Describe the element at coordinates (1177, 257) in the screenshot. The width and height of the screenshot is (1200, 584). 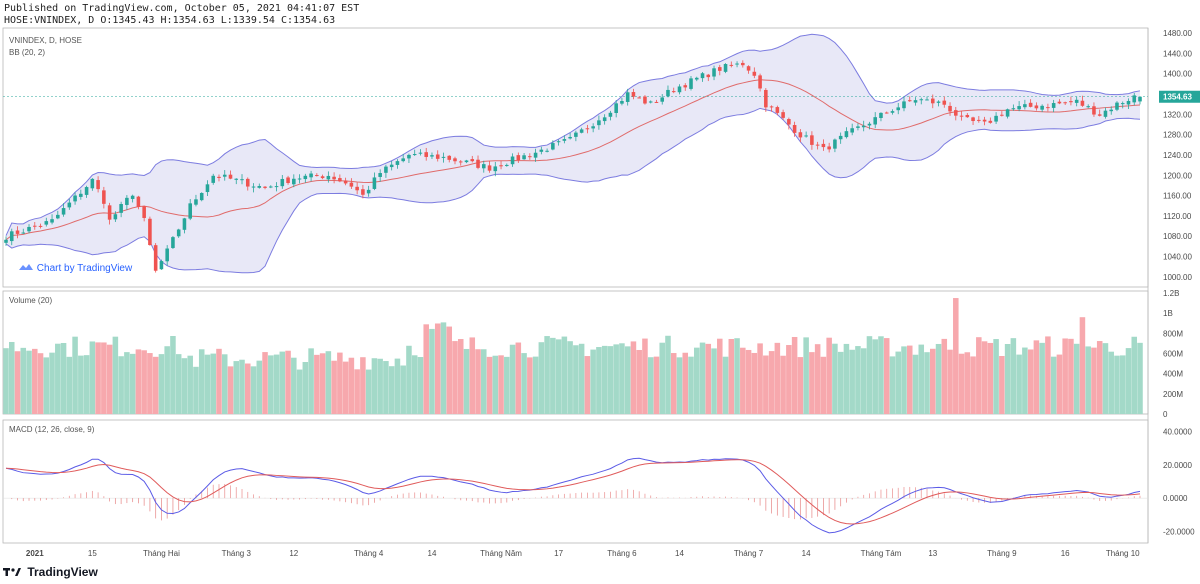
I see `price-tick-label: 1040.00` at that location.